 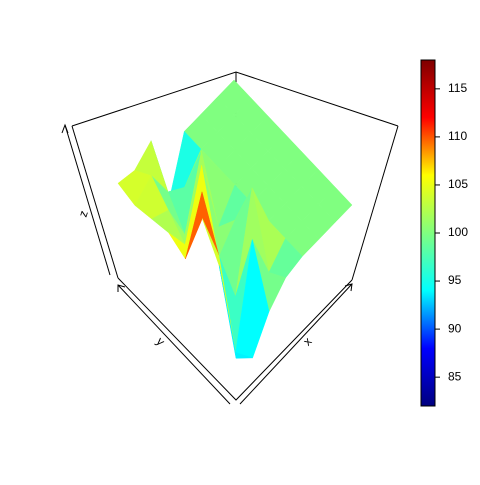 What do you see at coordinates (161, 341) in the screenshot?
I see `y-axis-label: y` at bounding box center [161, 341].